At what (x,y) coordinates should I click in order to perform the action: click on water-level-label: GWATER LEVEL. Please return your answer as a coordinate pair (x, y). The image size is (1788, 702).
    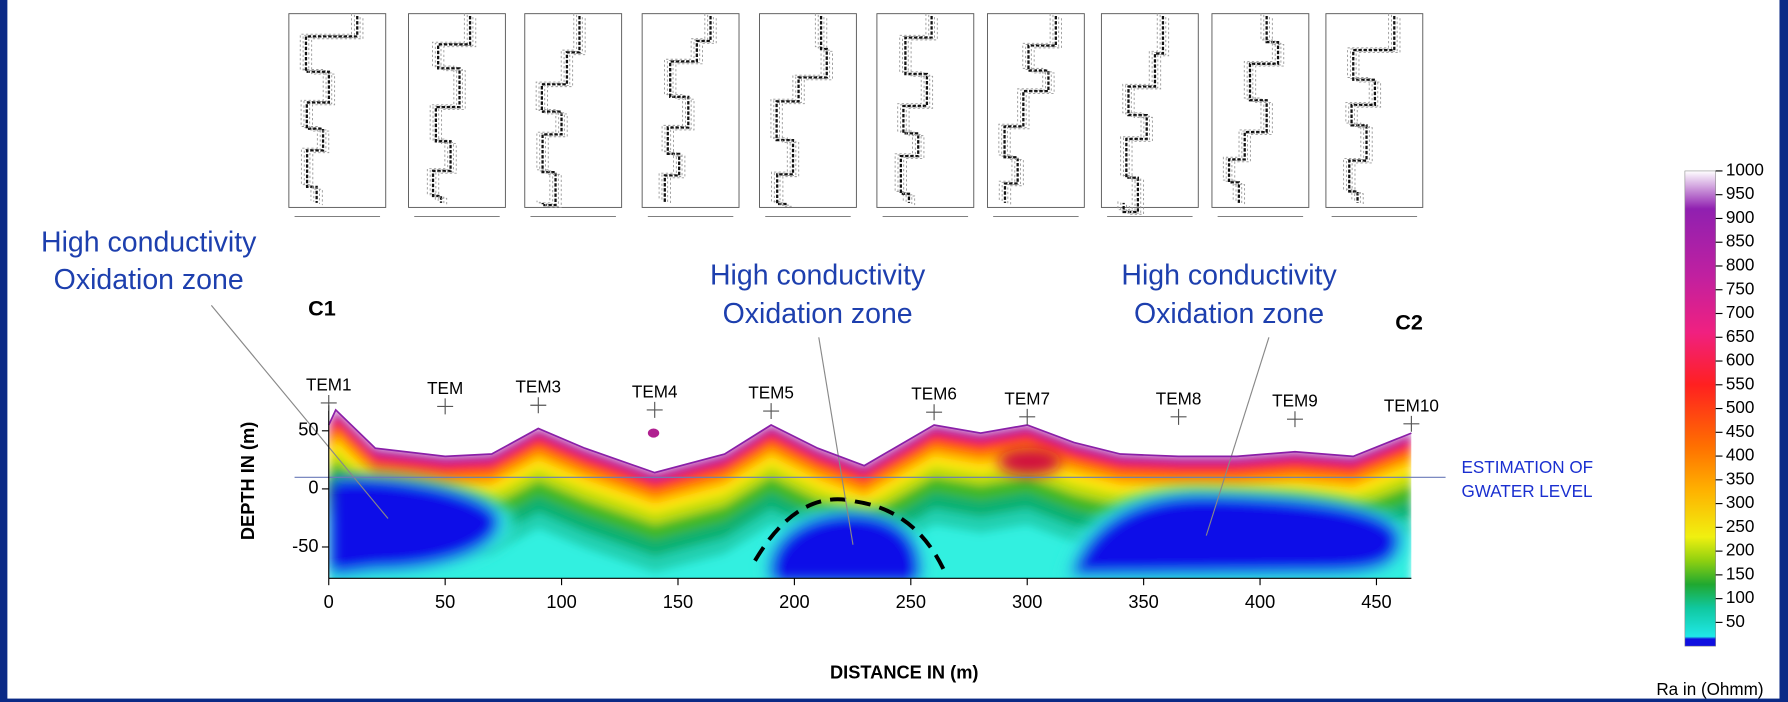
    Looking at the image, I should click on (1527, 491).